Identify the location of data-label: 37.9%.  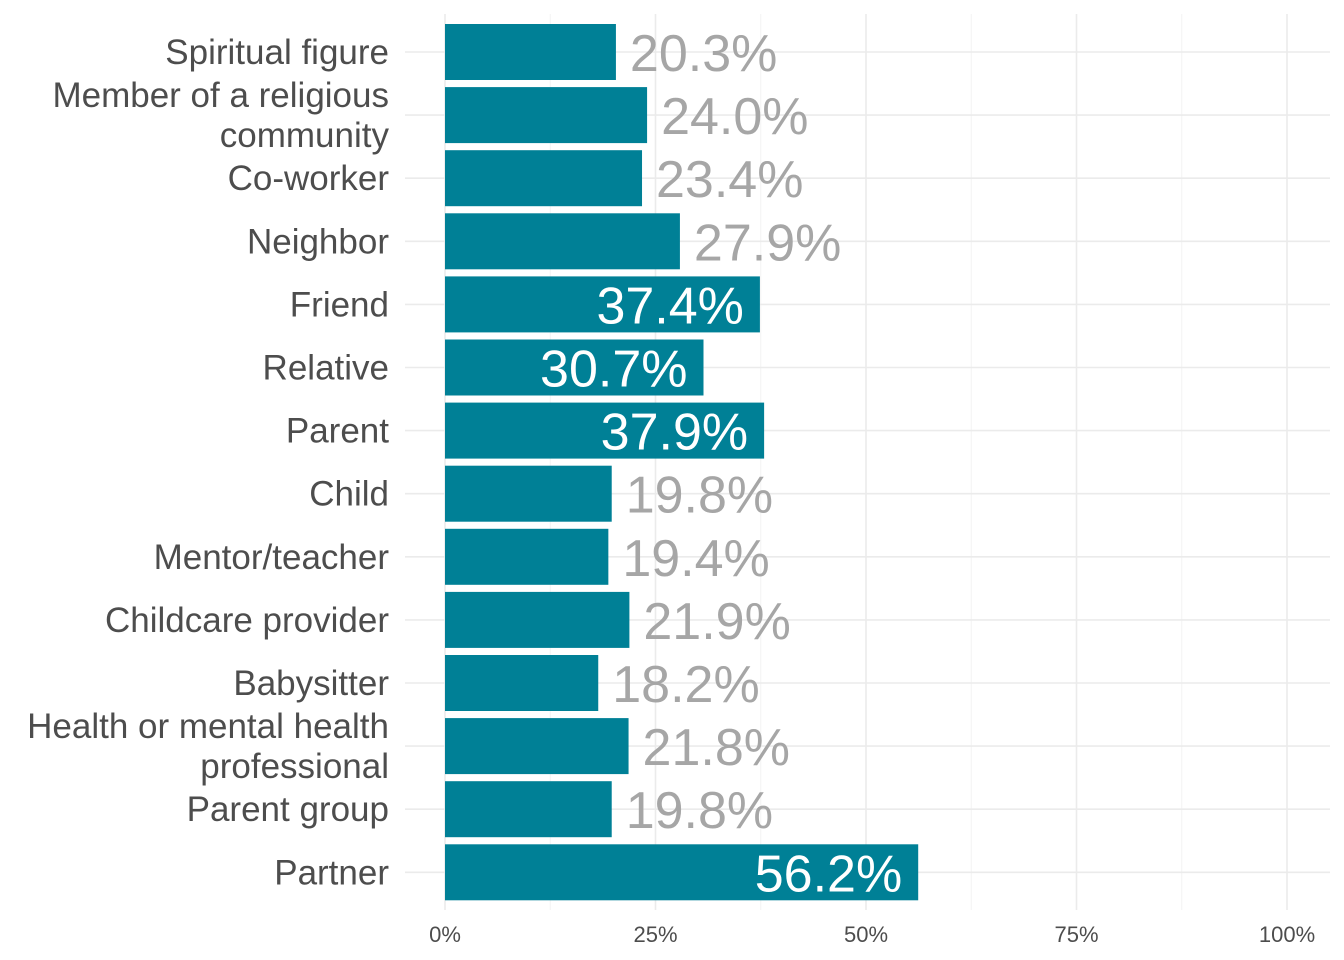
(674, 433).